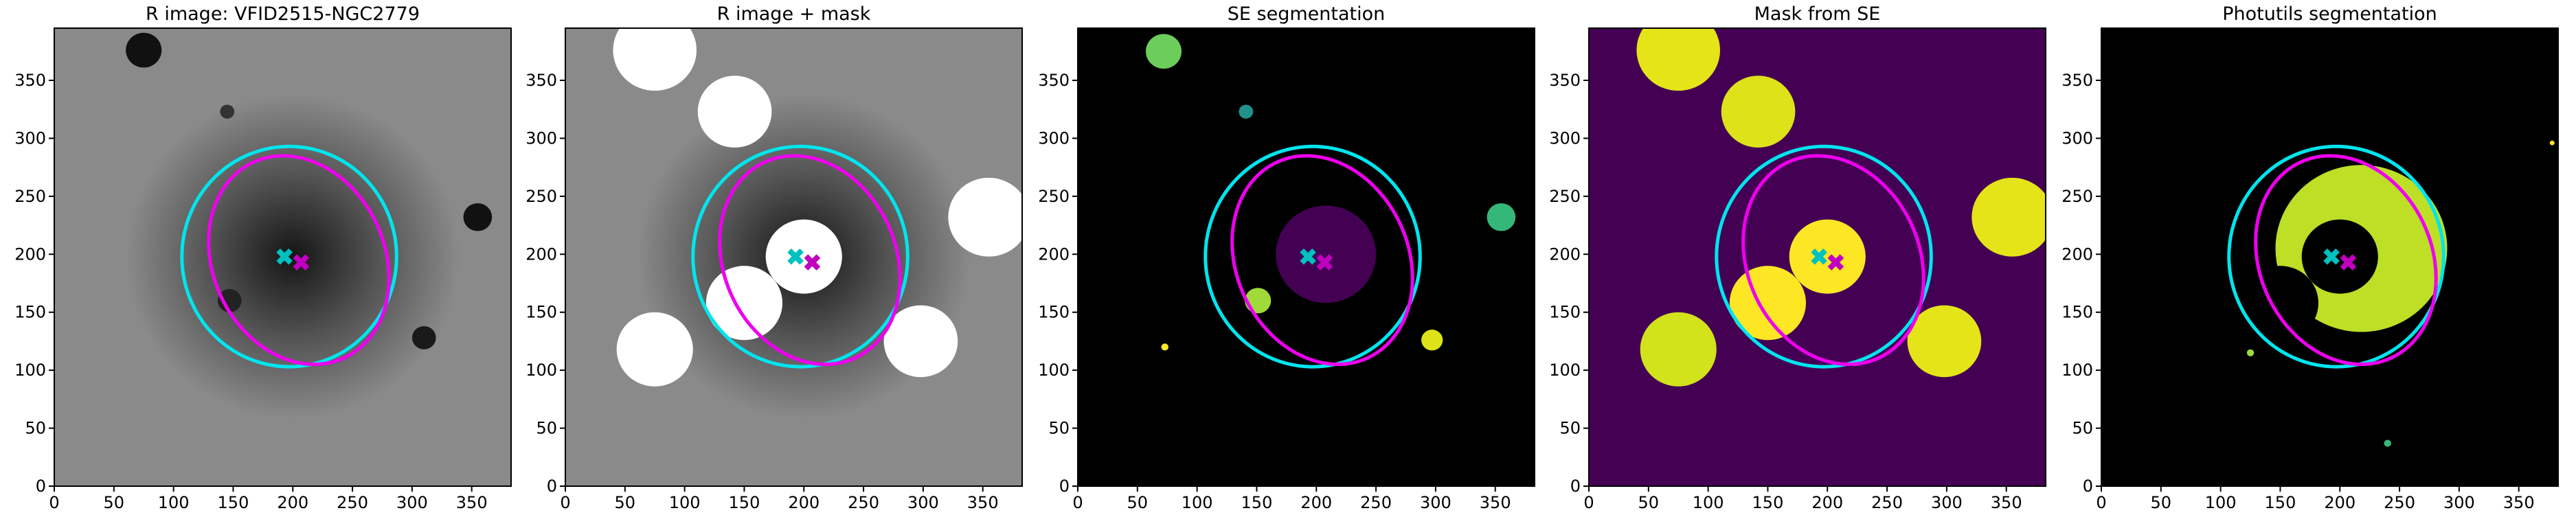  Describe the element at coordinates (1257, 502) in the screenshot. I see `x-tick-label: 150` at that location.